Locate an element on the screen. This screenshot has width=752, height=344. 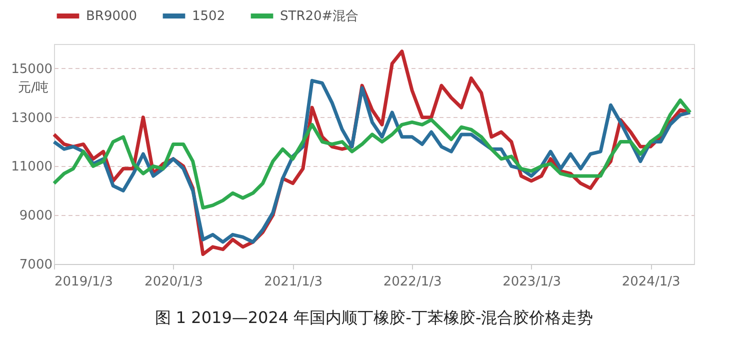
y-tick-label: 7000 is located at coordinates (35, 265).